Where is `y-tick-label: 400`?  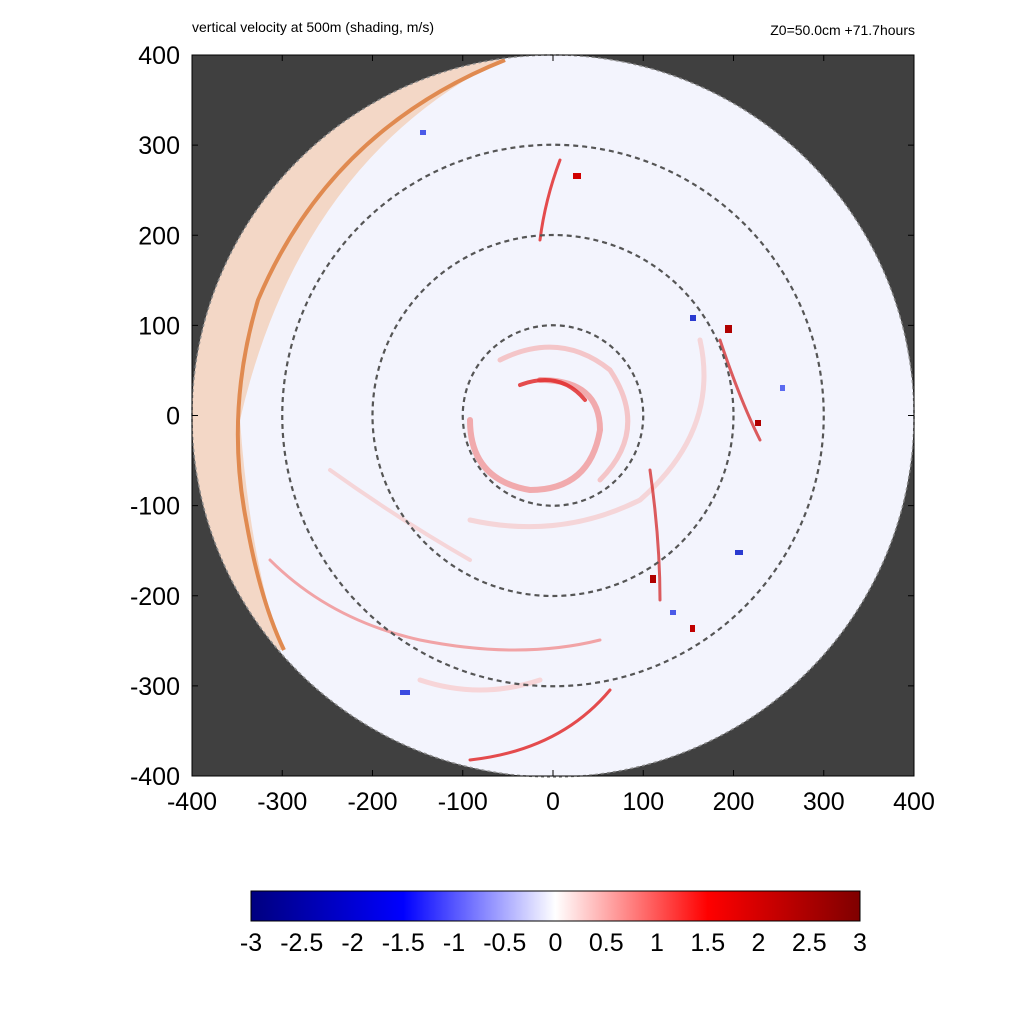
y-tick-label: 400 is located at coordinates (159, 56).